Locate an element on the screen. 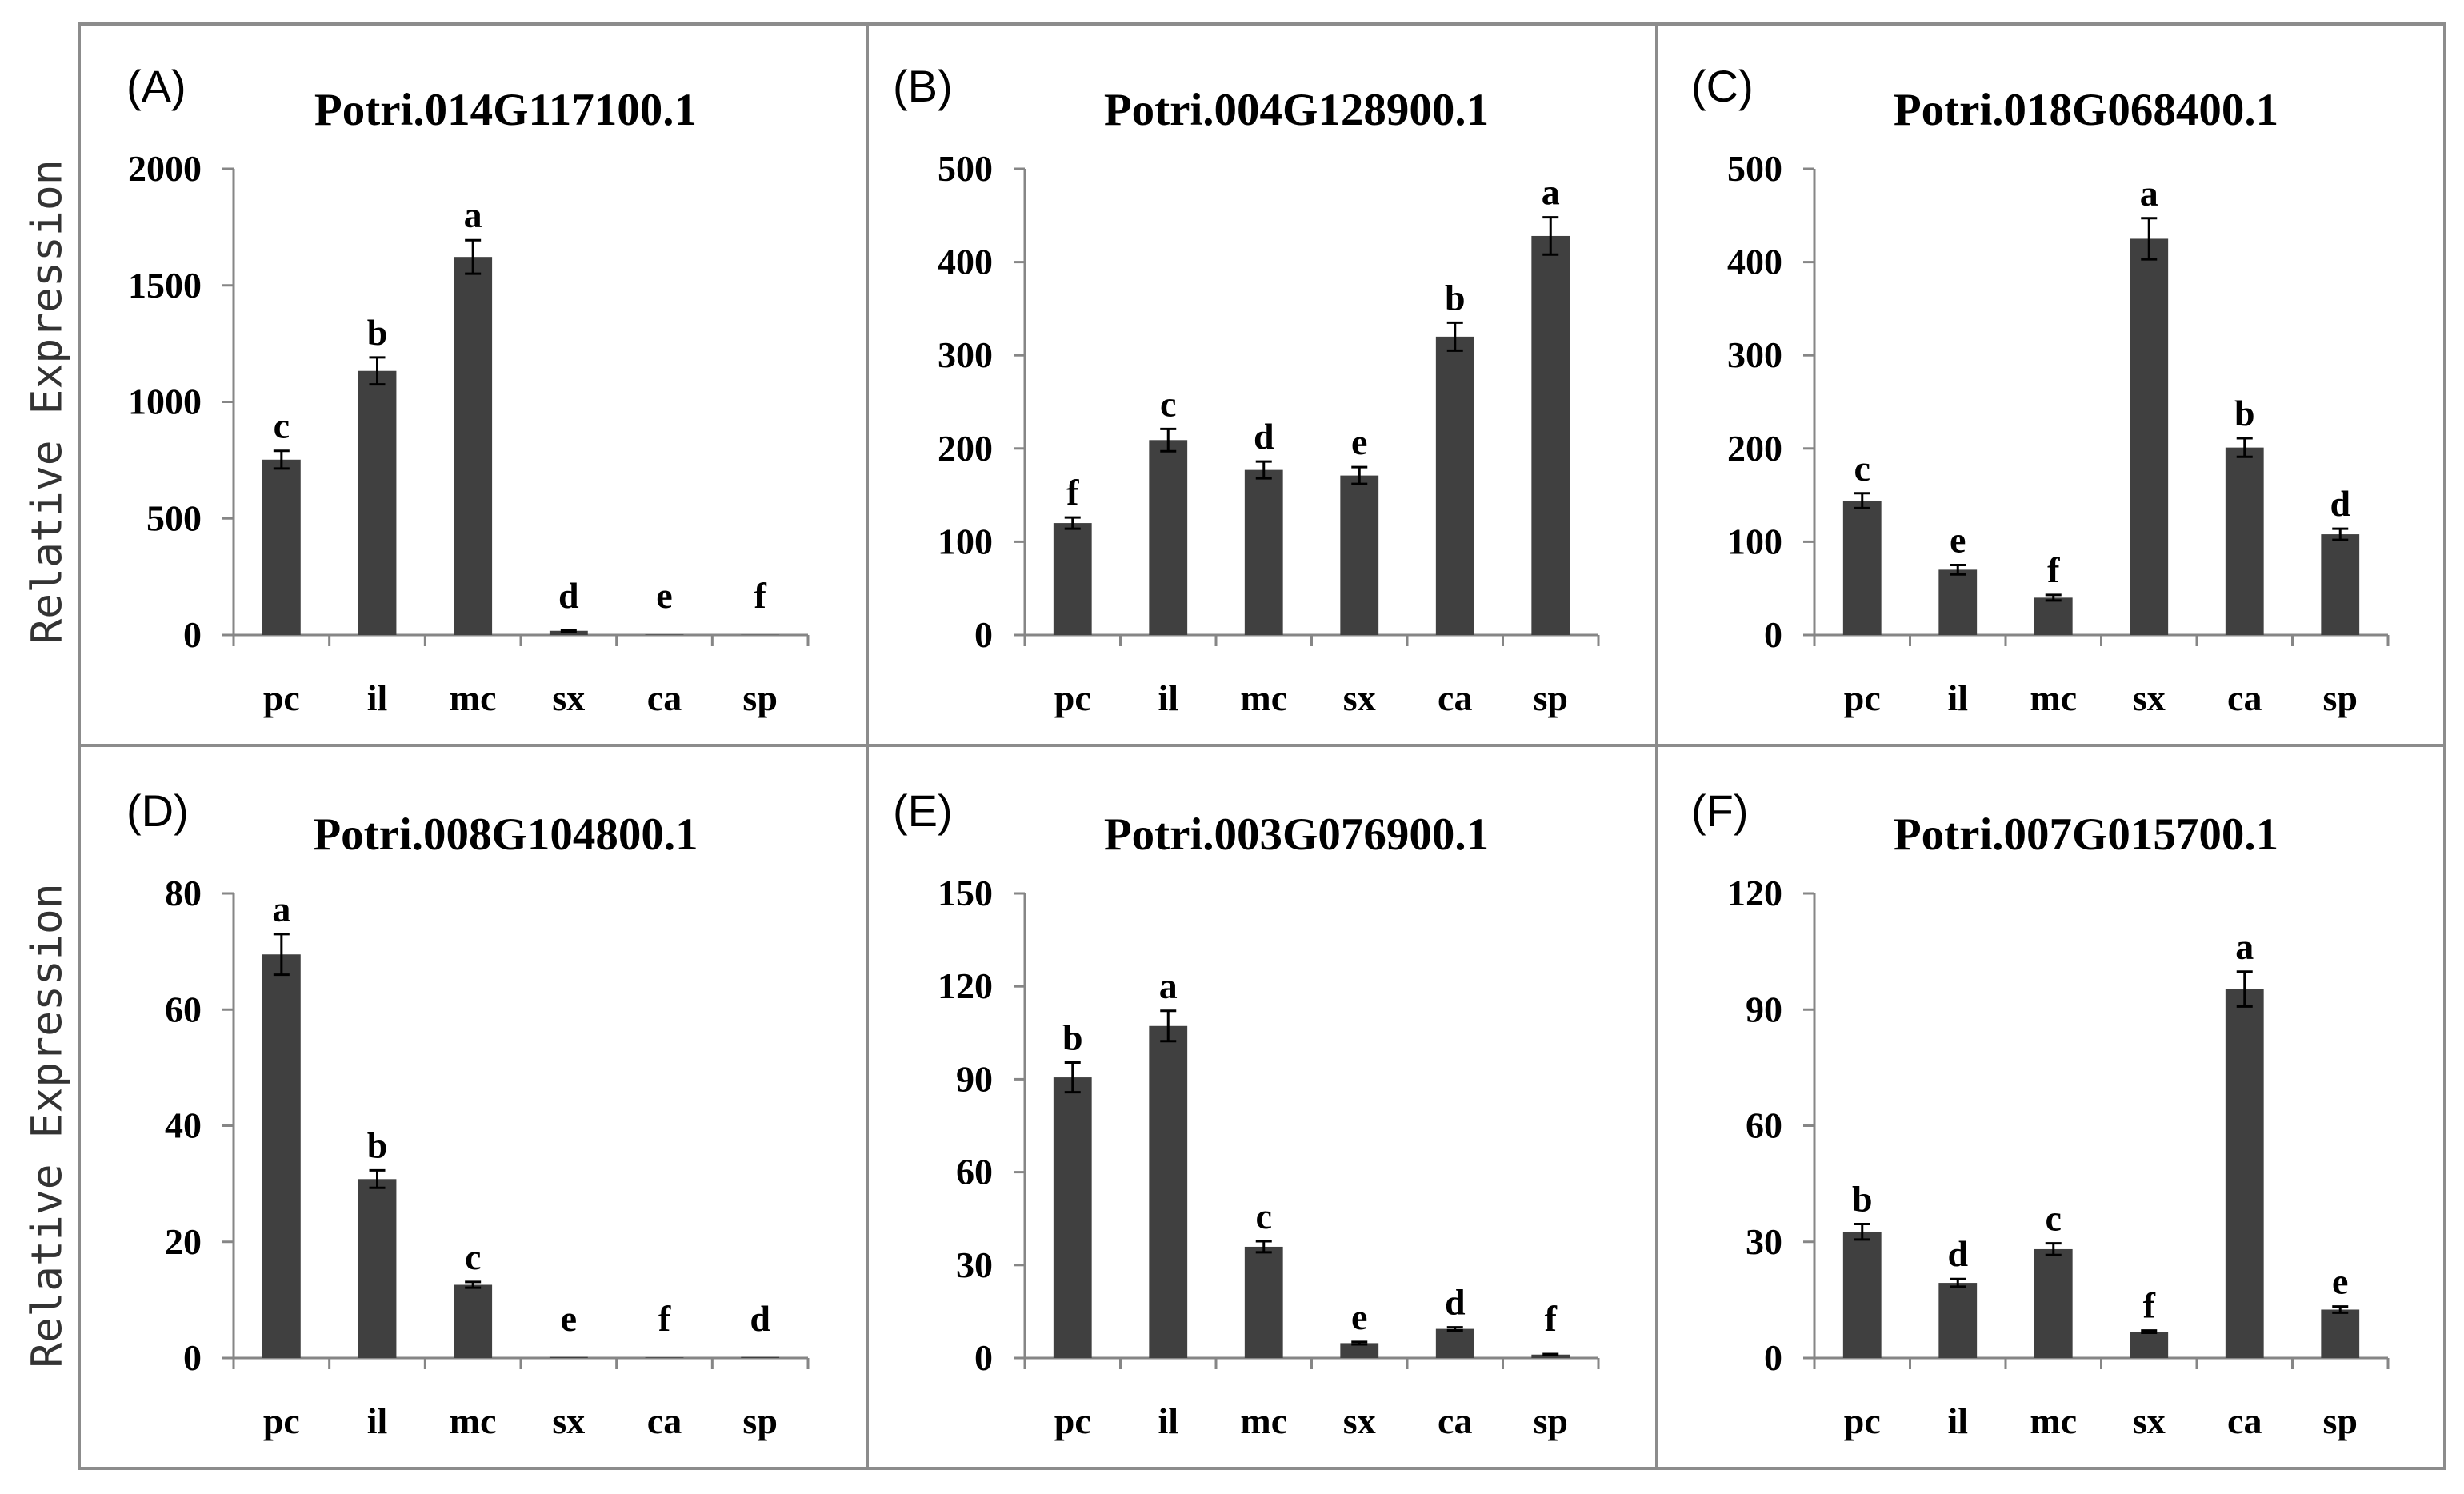  panel-label: (A) is located at coordinates (156, 86).